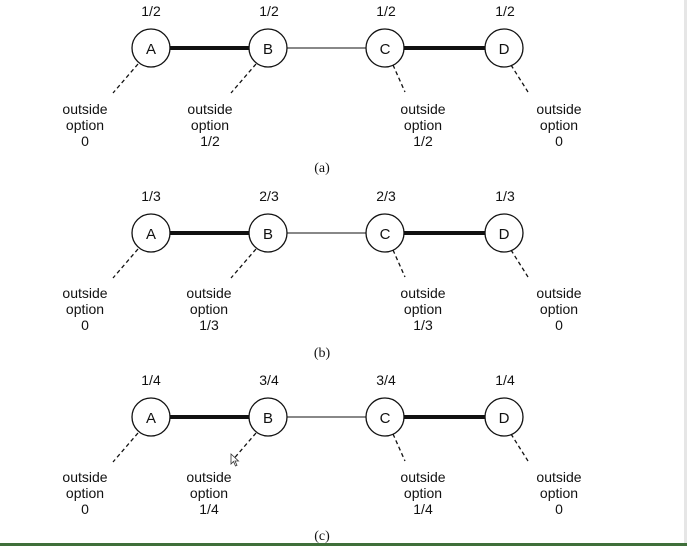 The image size is (687, 546). Describe the element at coordinates (322, 168) in the screenshot. I see `panel-caption: (a)` at that location.